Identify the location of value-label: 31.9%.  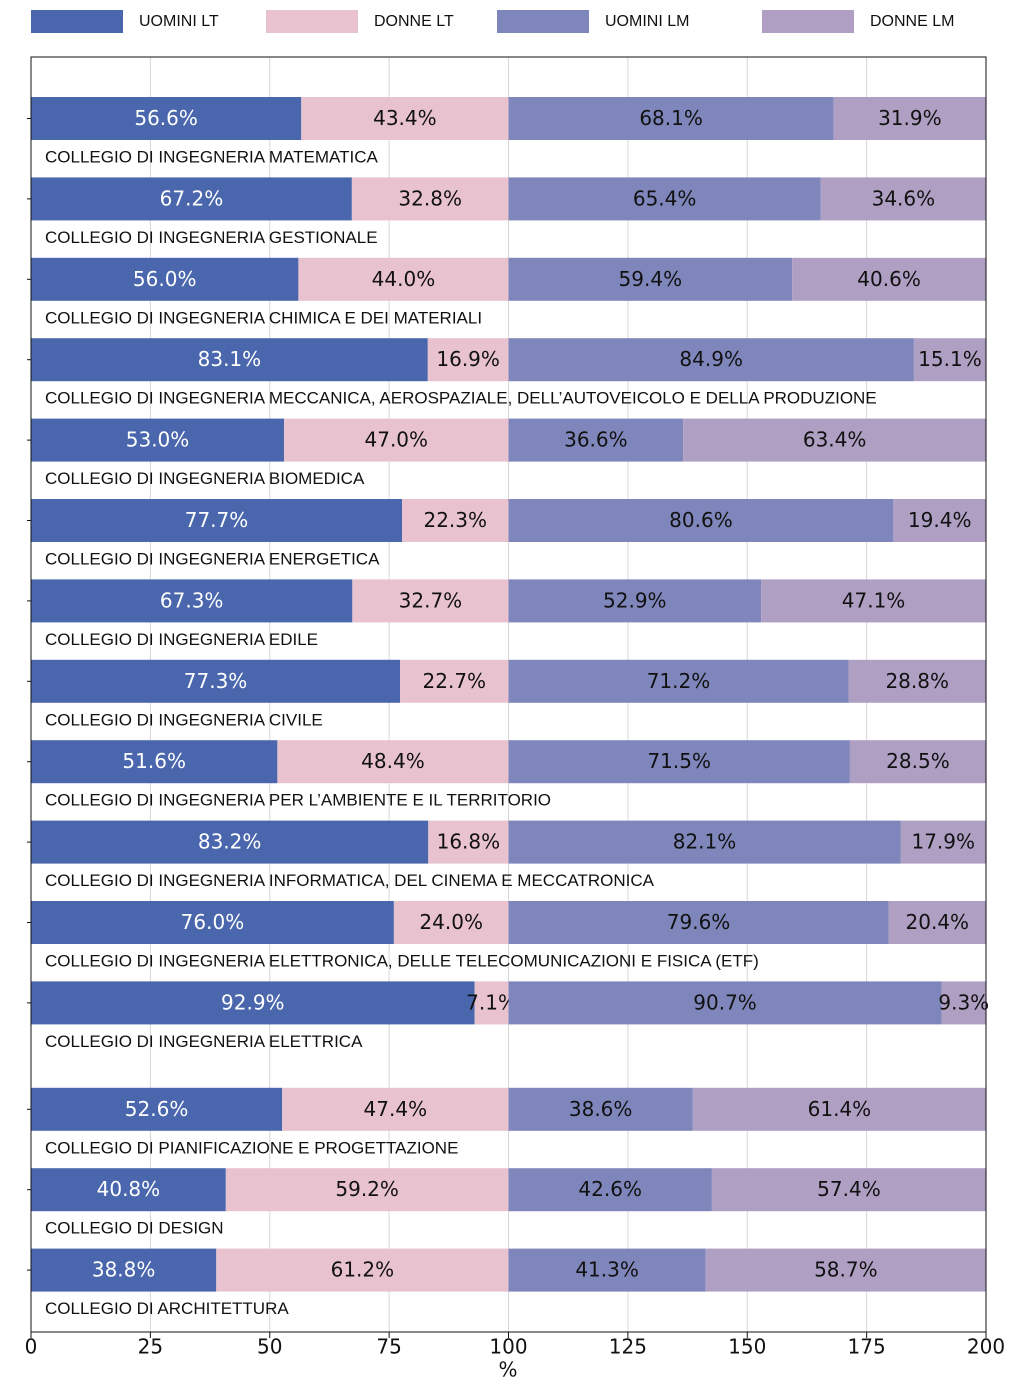
(910, 118).